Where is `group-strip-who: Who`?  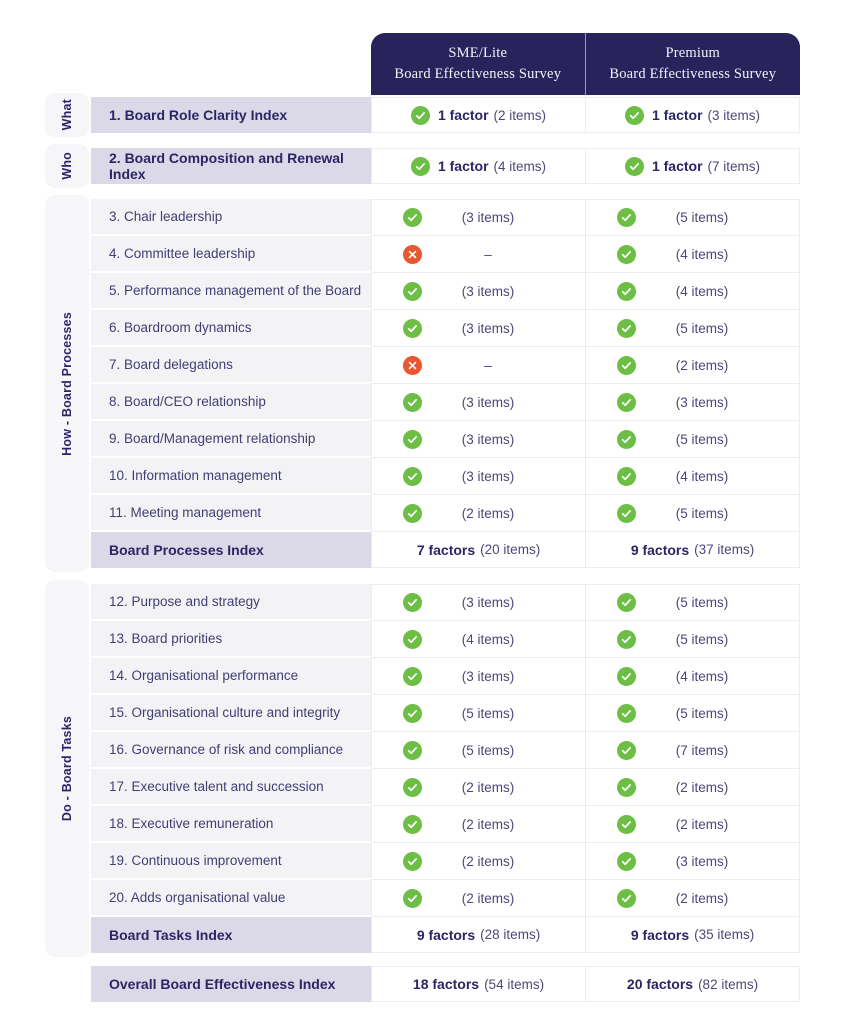
group-strip-who: Who is located at coordinates (67, 166).